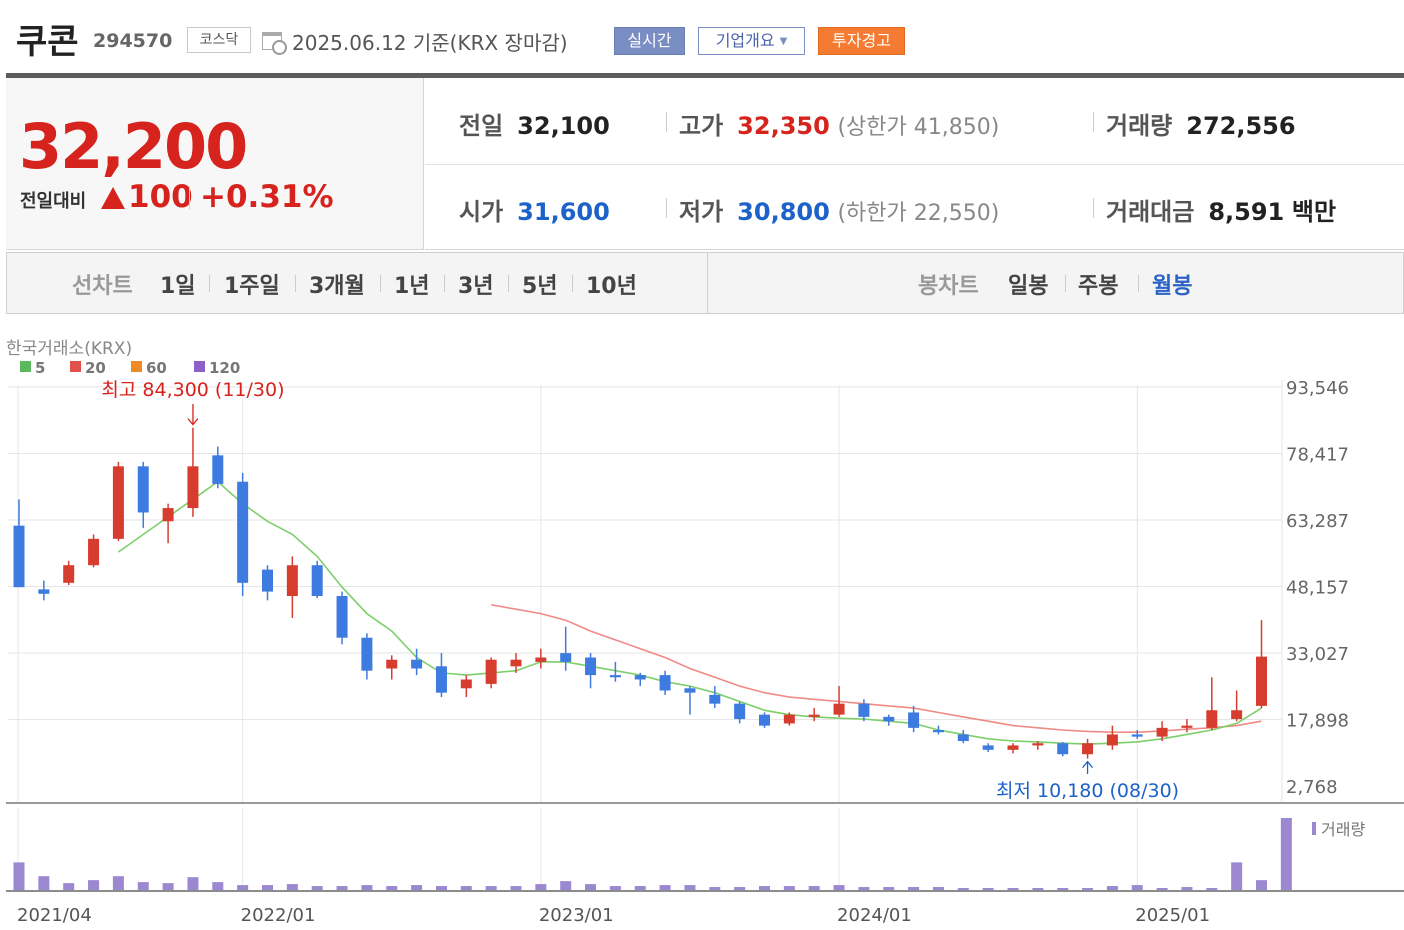 This screenshot has width=1404, height=930. Describe the element at coordinates (839, 209) in the screenshot. I see `low-cell: 저가 30,800 (하한가 22,550)` at that location.